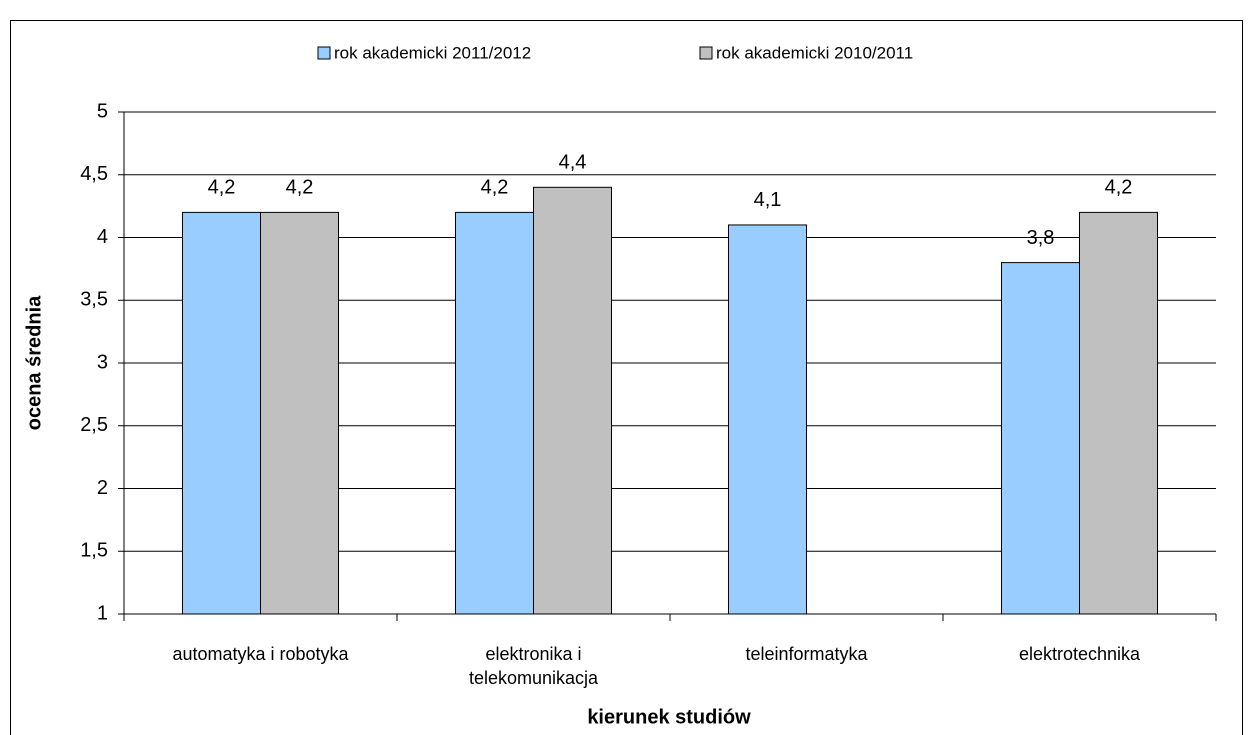  I want to click on y-tick-label: 4,5, so click(94, 174).